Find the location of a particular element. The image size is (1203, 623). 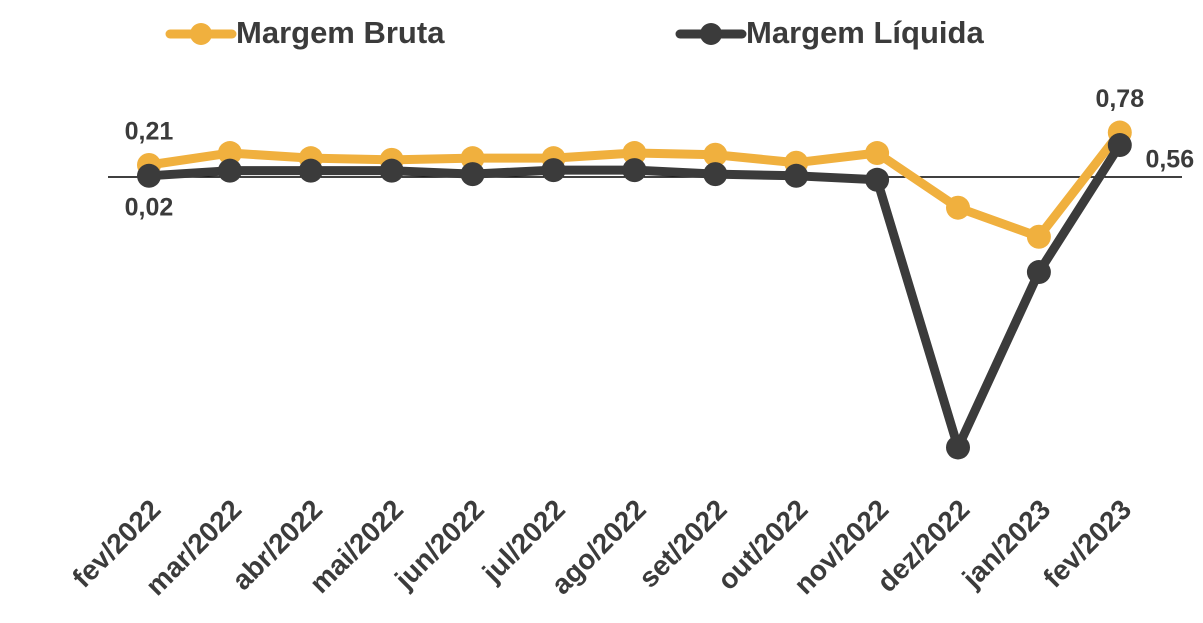

x-tick-label: jan/2023 is located at coordinates (1006, 544).